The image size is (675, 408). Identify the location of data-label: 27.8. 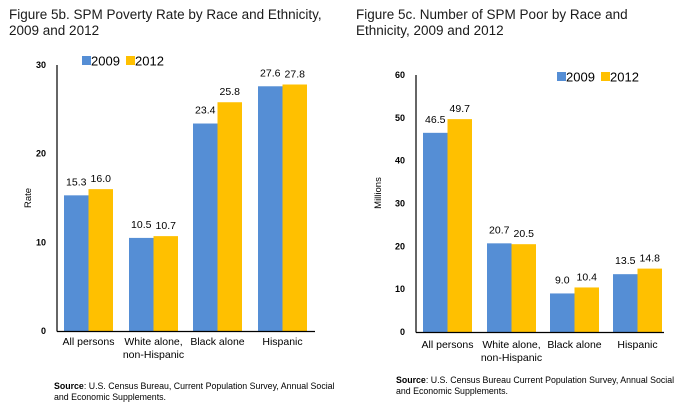
(295, 75).